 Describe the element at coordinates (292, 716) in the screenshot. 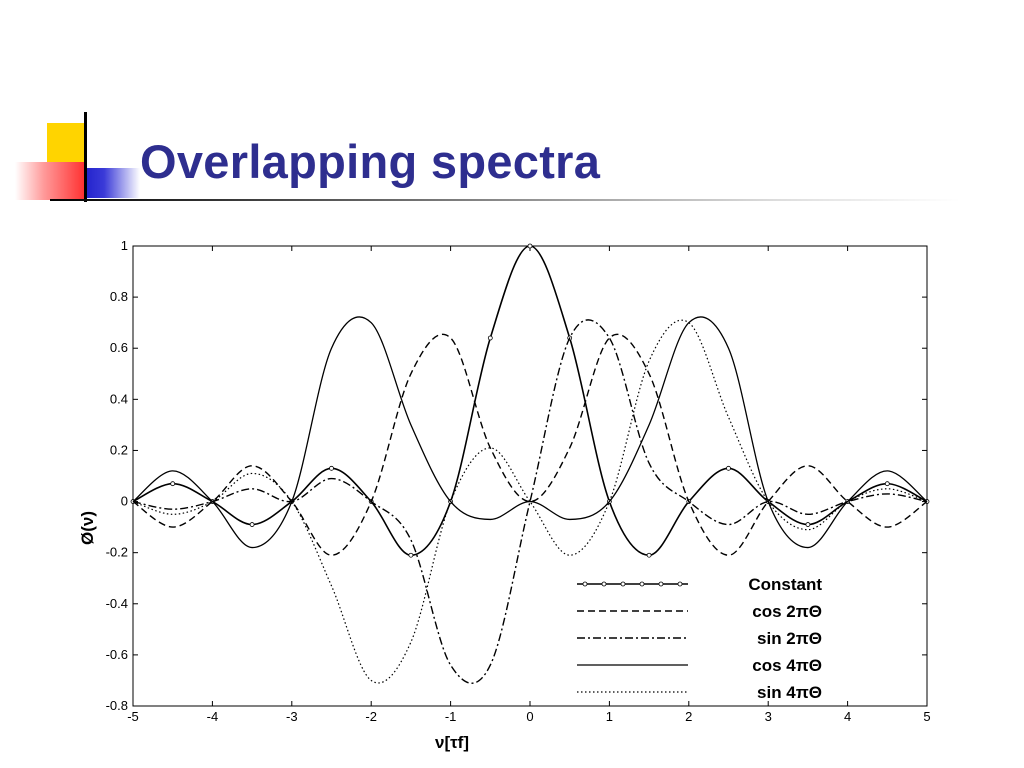

I see `x-tick-label: -3` at that location.